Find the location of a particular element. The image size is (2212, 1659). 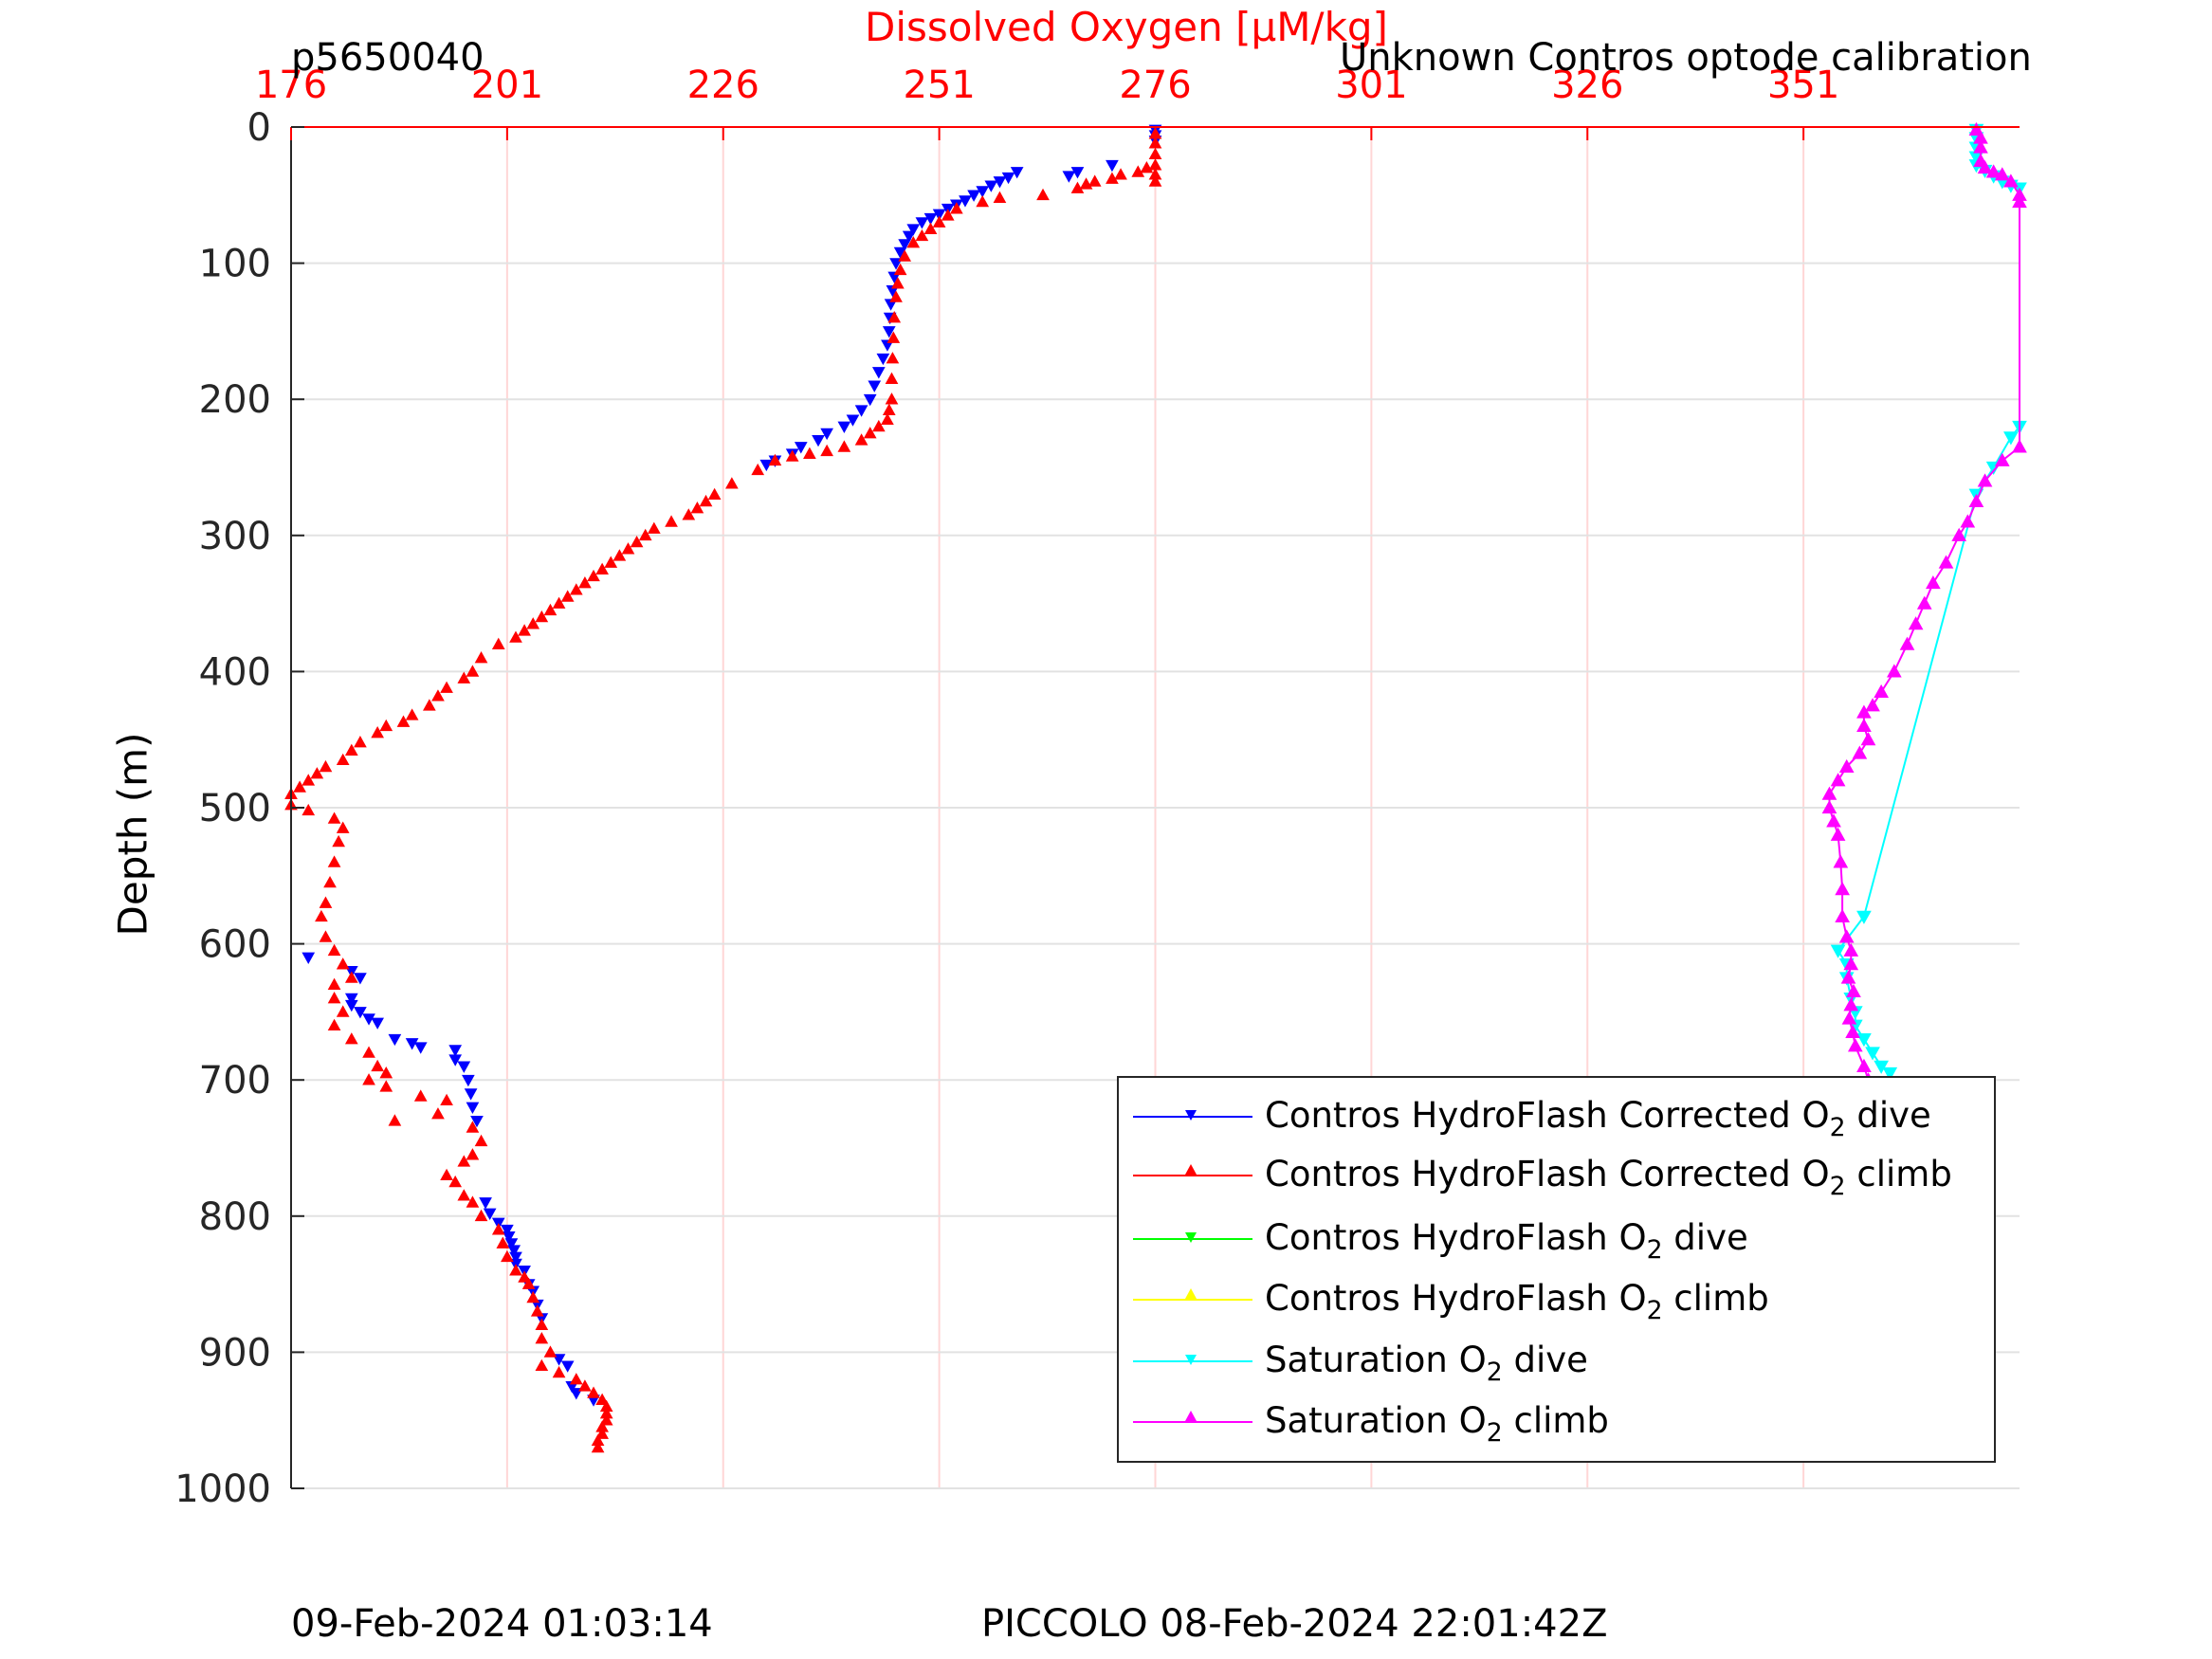

x-tick-label: 176 is located at coordinates (291, 85).